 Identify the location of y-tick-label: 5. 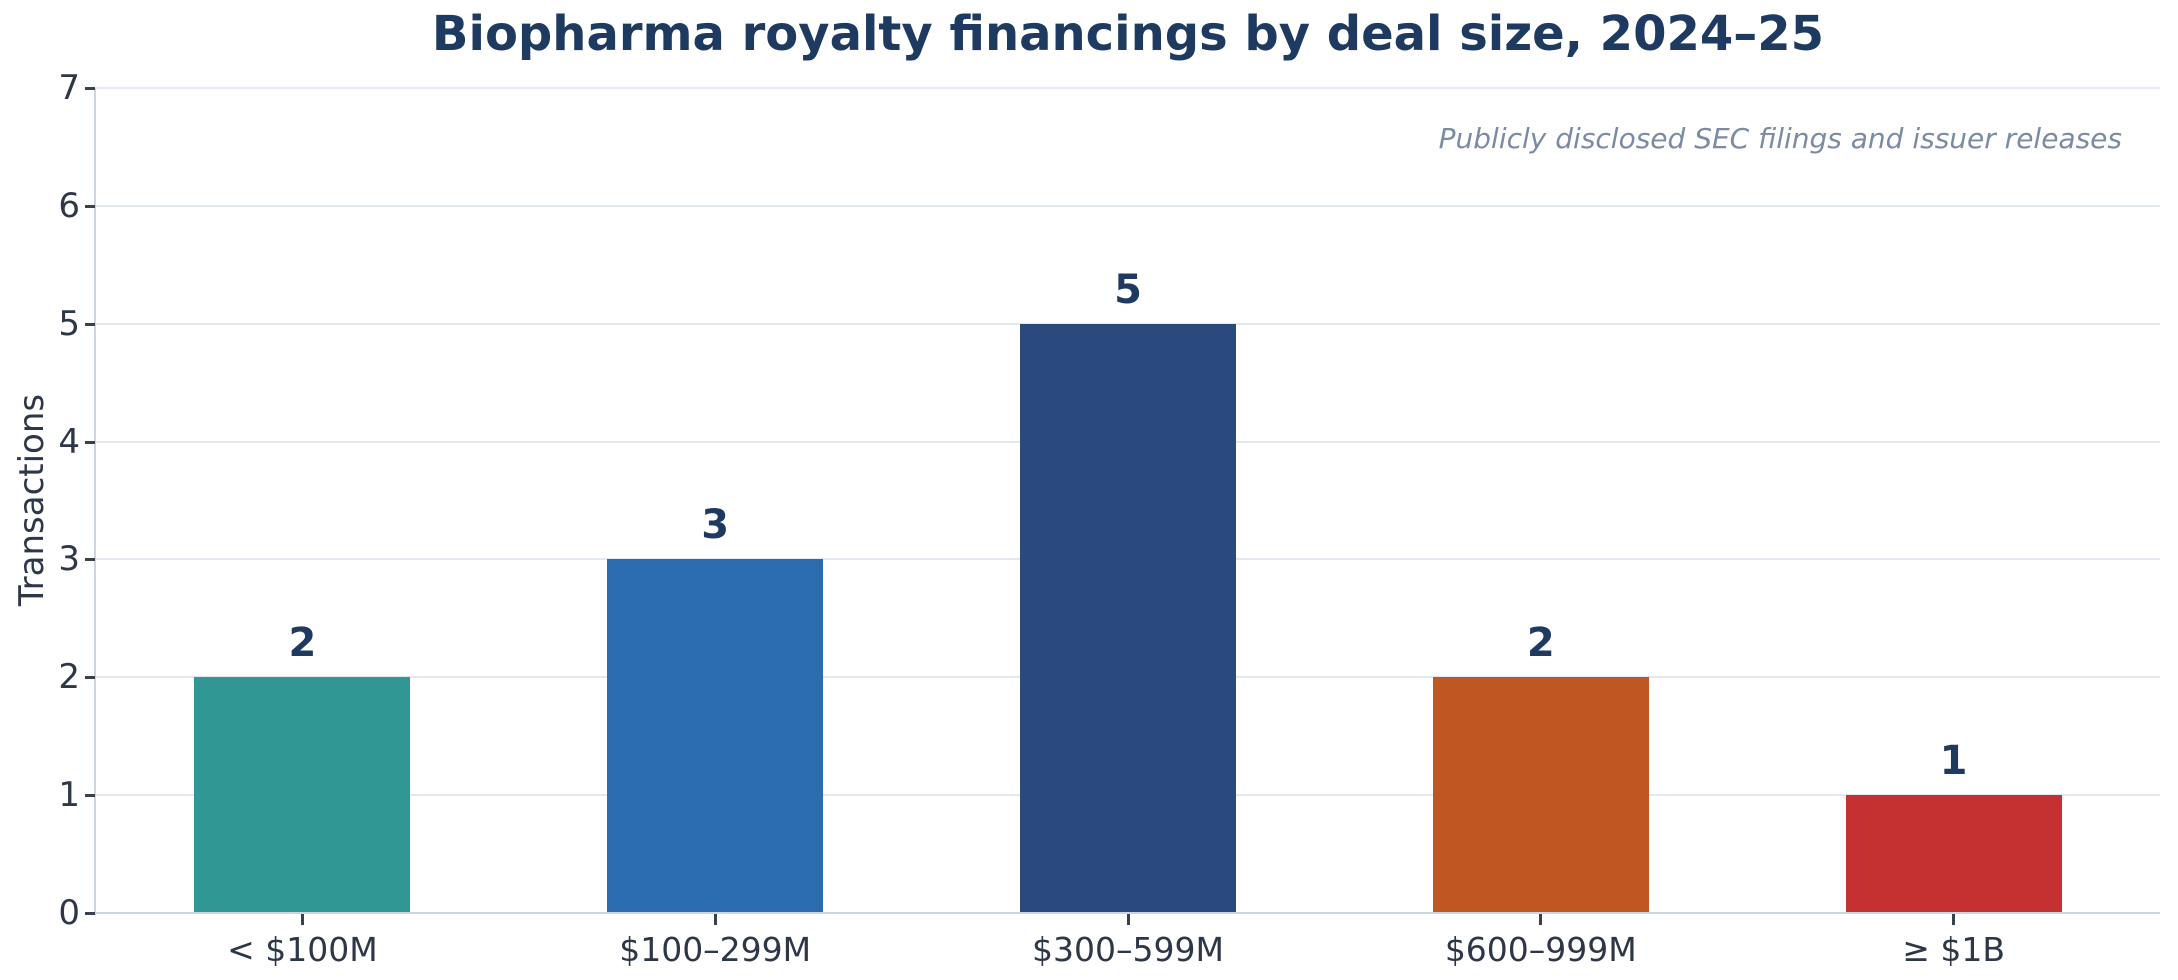
(69, 323).